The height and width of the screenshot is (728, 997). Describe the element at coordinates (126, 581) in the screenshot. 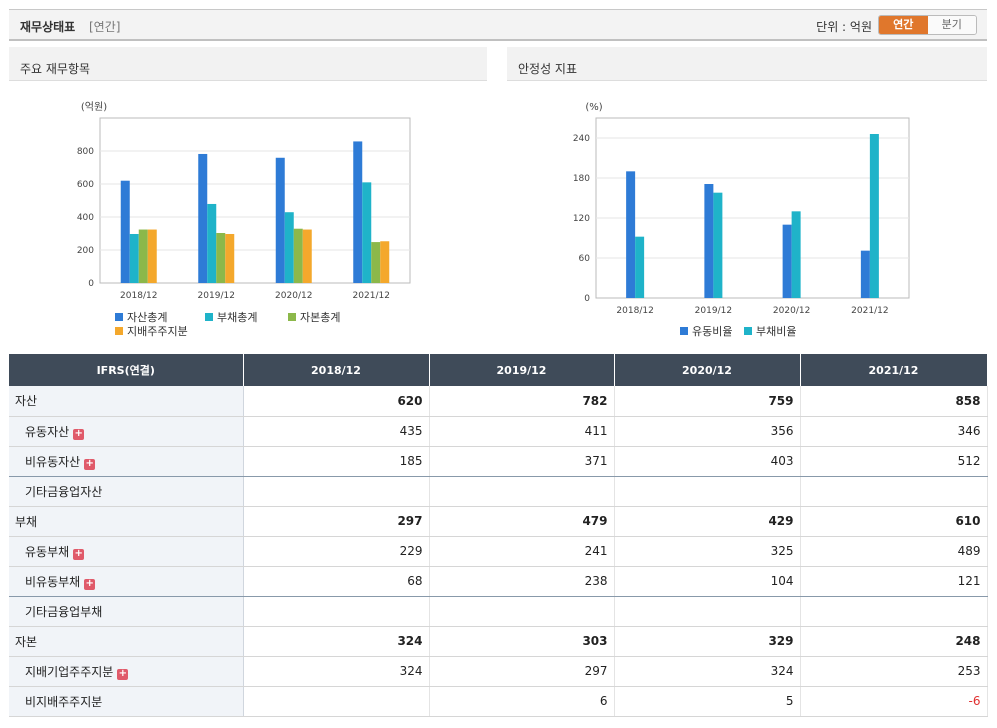

I see `row-label: 비유동부채 +` at that location.